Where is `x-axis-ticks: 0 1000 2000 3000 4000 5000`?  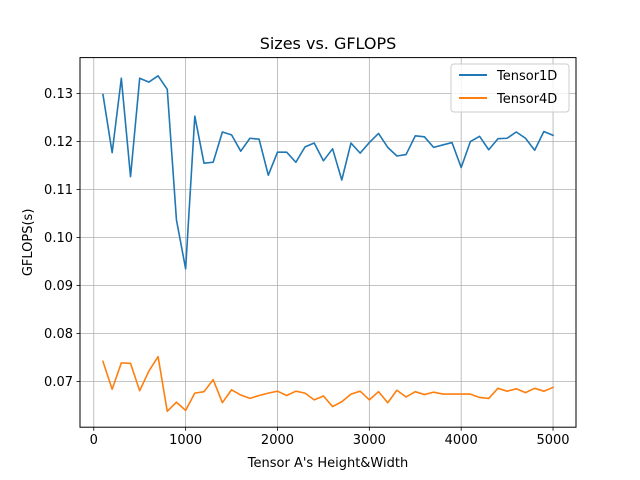
x-axis-ticks: 0 1000 2000 3000 4000 5000 is located at coordinates (330, 437).